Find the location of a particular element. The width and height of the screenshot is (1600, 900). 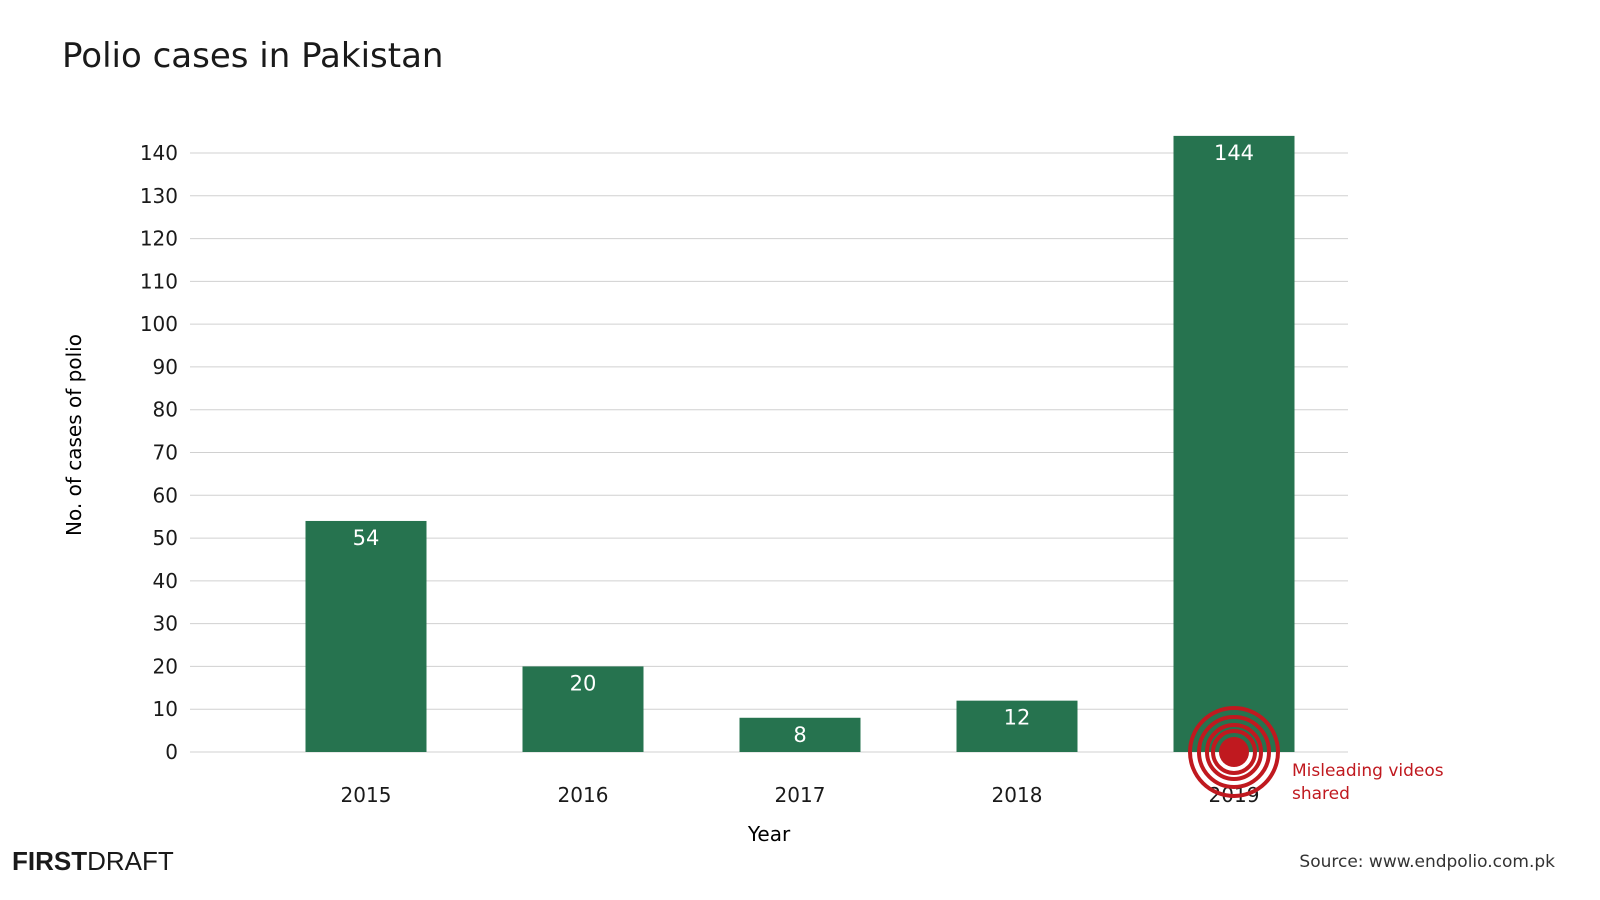

logo-light: DRAFT is located at coordinates (130, 861).